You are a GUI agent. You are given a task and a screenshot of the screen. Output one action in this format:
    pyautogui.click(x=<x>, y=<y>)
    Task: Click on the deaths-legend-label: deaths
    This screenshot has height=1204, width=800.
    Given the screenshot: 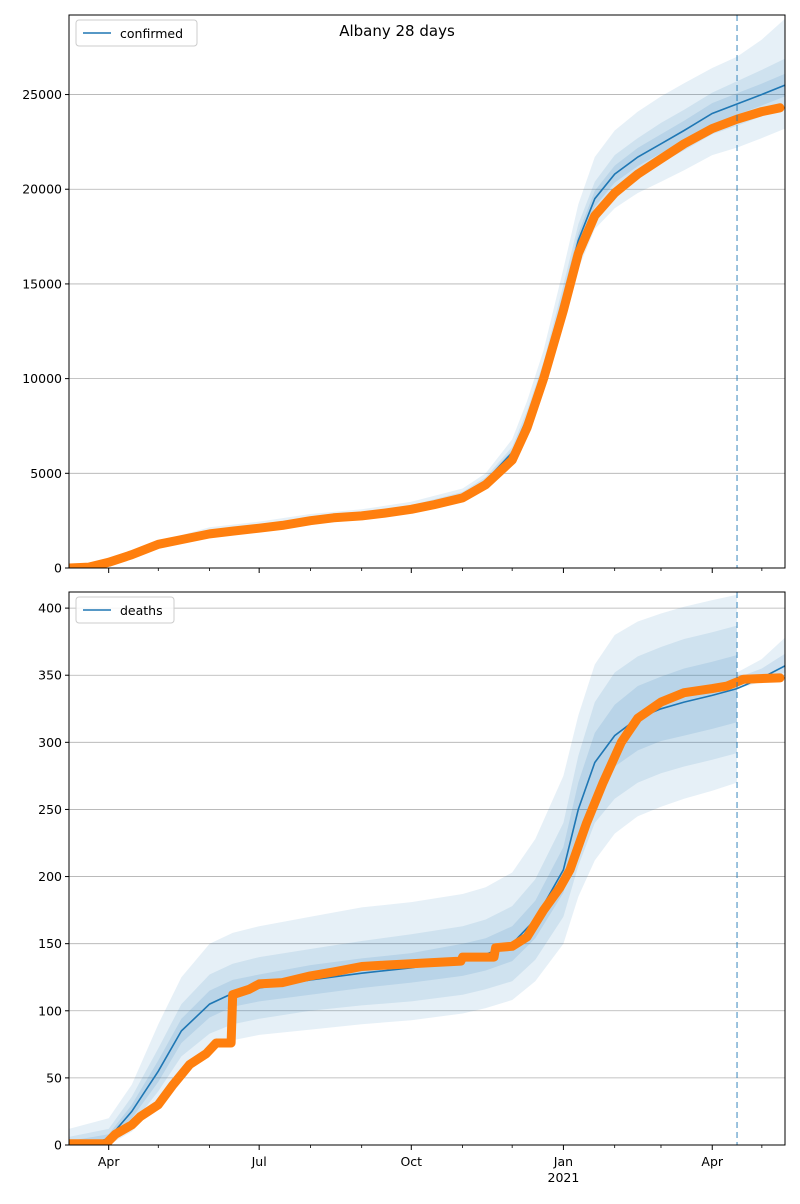 What is the action you would take?
    pyautogui.click(x=141, y=610)
    